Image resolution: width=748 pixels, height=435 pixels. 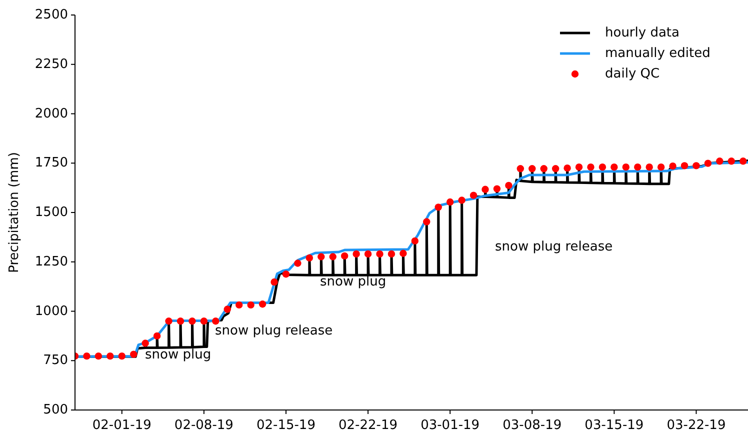 What do you see at coordinates (51, 262) in the screenshot?
I see `y-tick-label: 1250` at bounding box center [51, 262].